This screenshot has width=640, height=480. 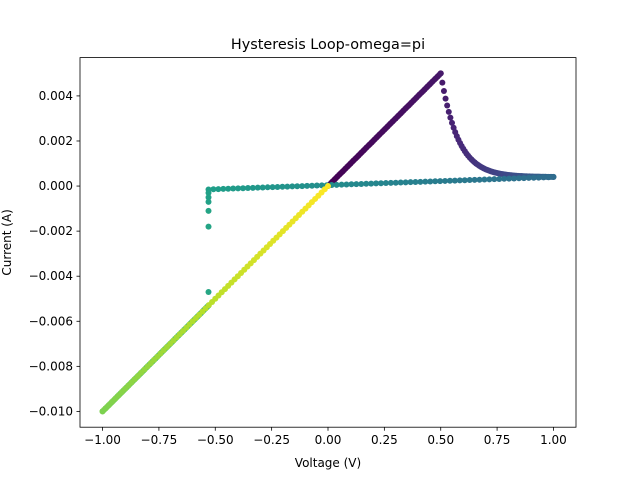 I want to click on x-tick-label: 0.75, so click(x=497, y=440).